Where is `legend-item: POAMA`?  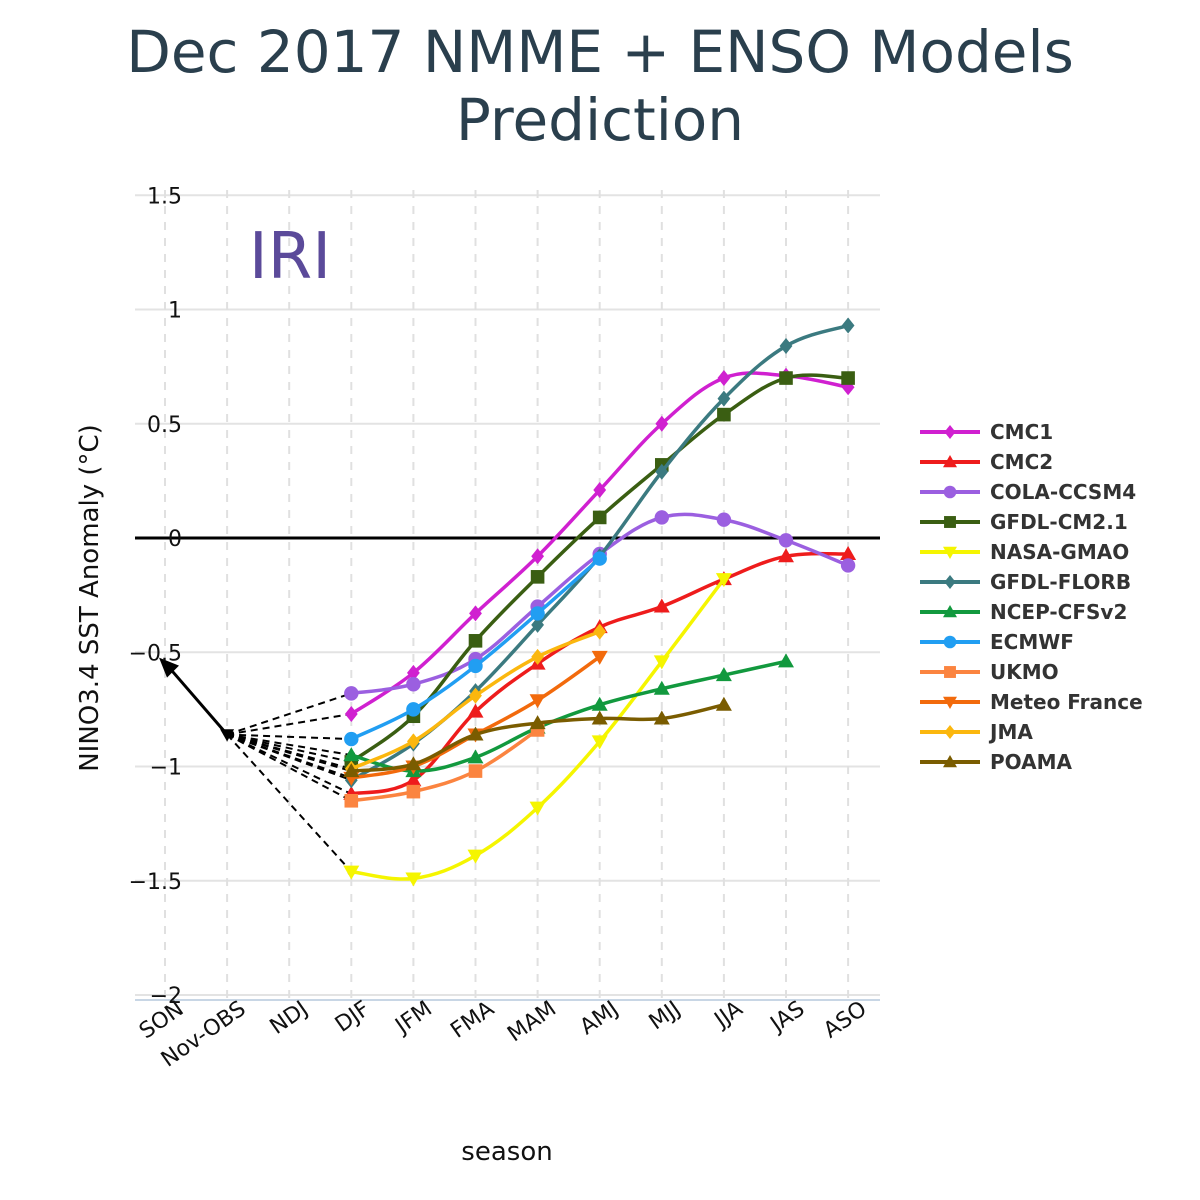 legend-item: POAMA is located at coordinates (996, 762).